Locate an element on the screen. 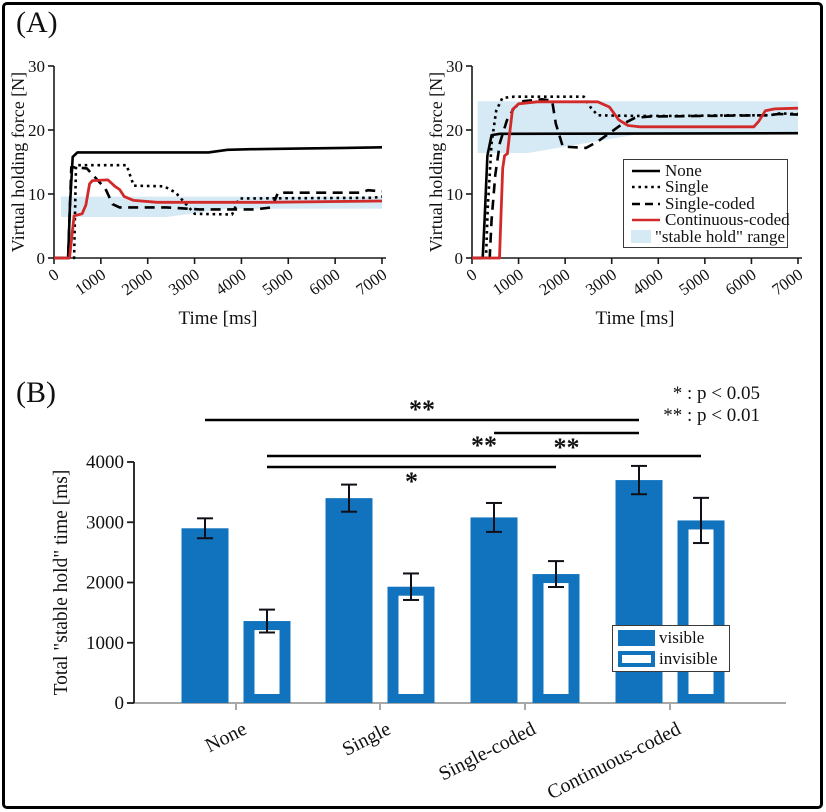 This screenshot has height=812, width=826. legend-row-invisible: invisible is located at coordinates (673, 658).